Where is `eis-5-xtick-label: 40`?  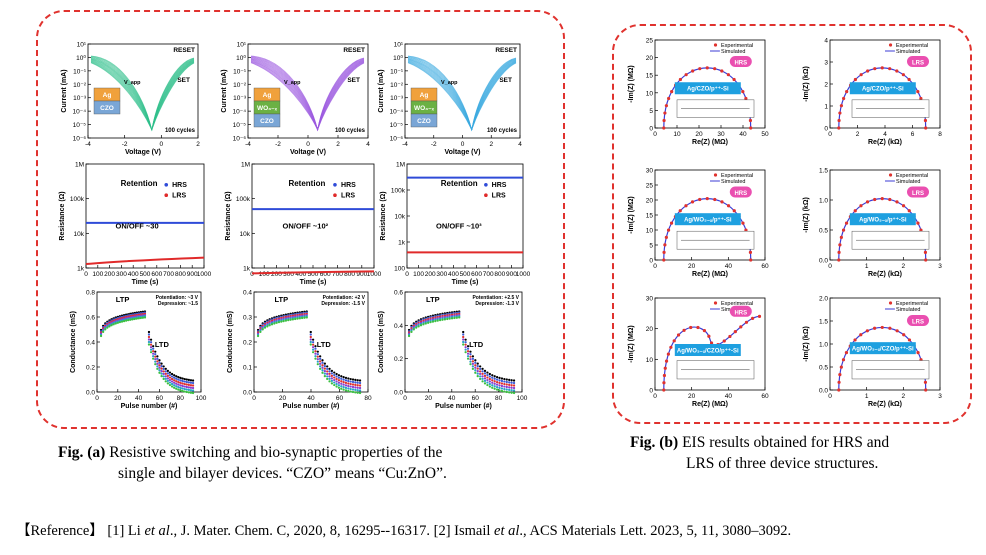 eis-5-xtick-label: 40 is located at coordinates (729, 396).